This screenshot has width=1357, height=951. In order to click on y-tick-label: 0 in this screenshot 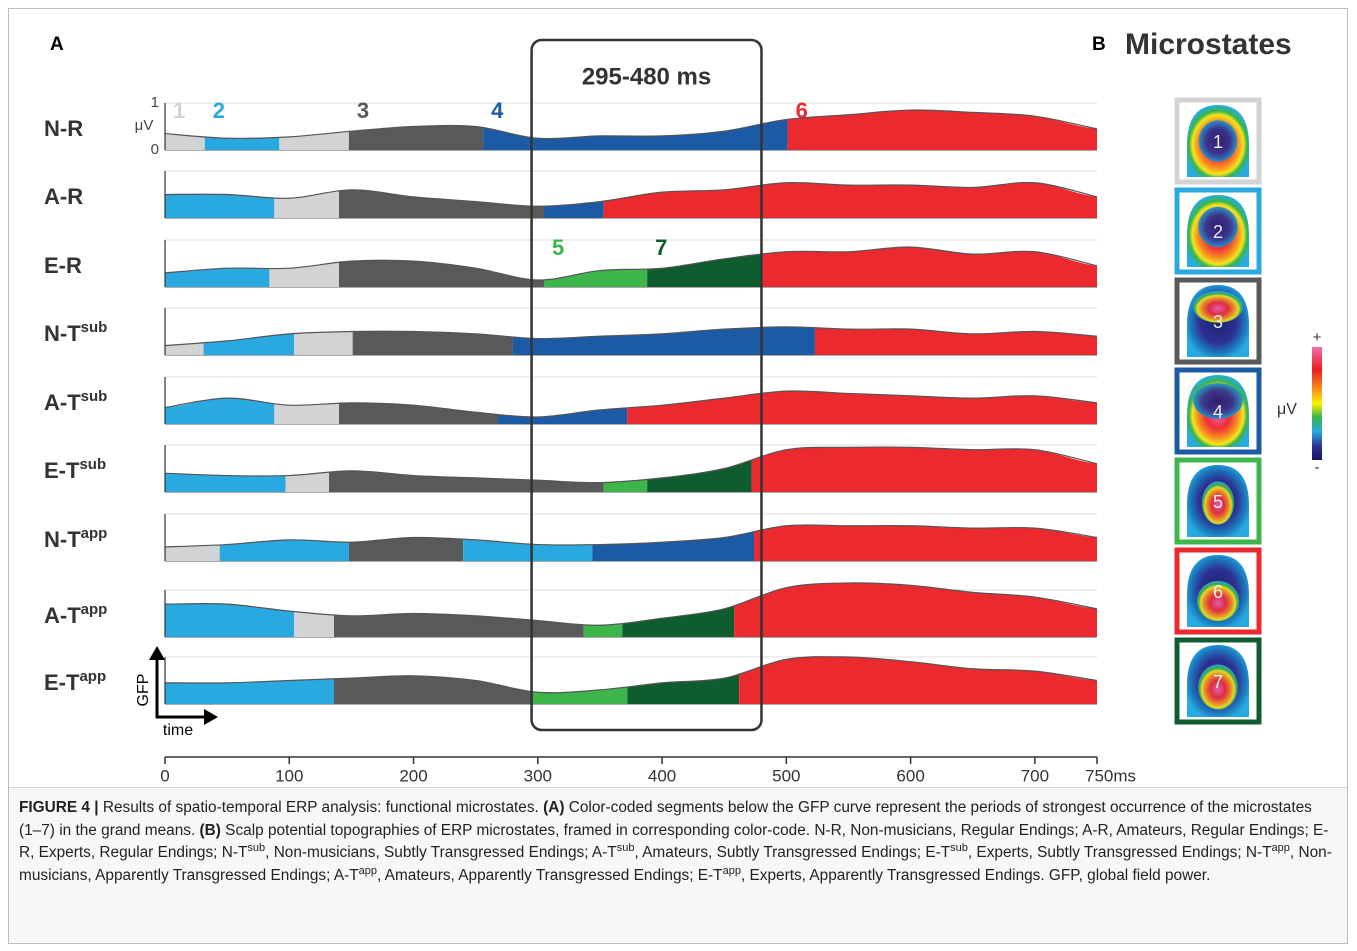, I will do `click(155, 149)`.